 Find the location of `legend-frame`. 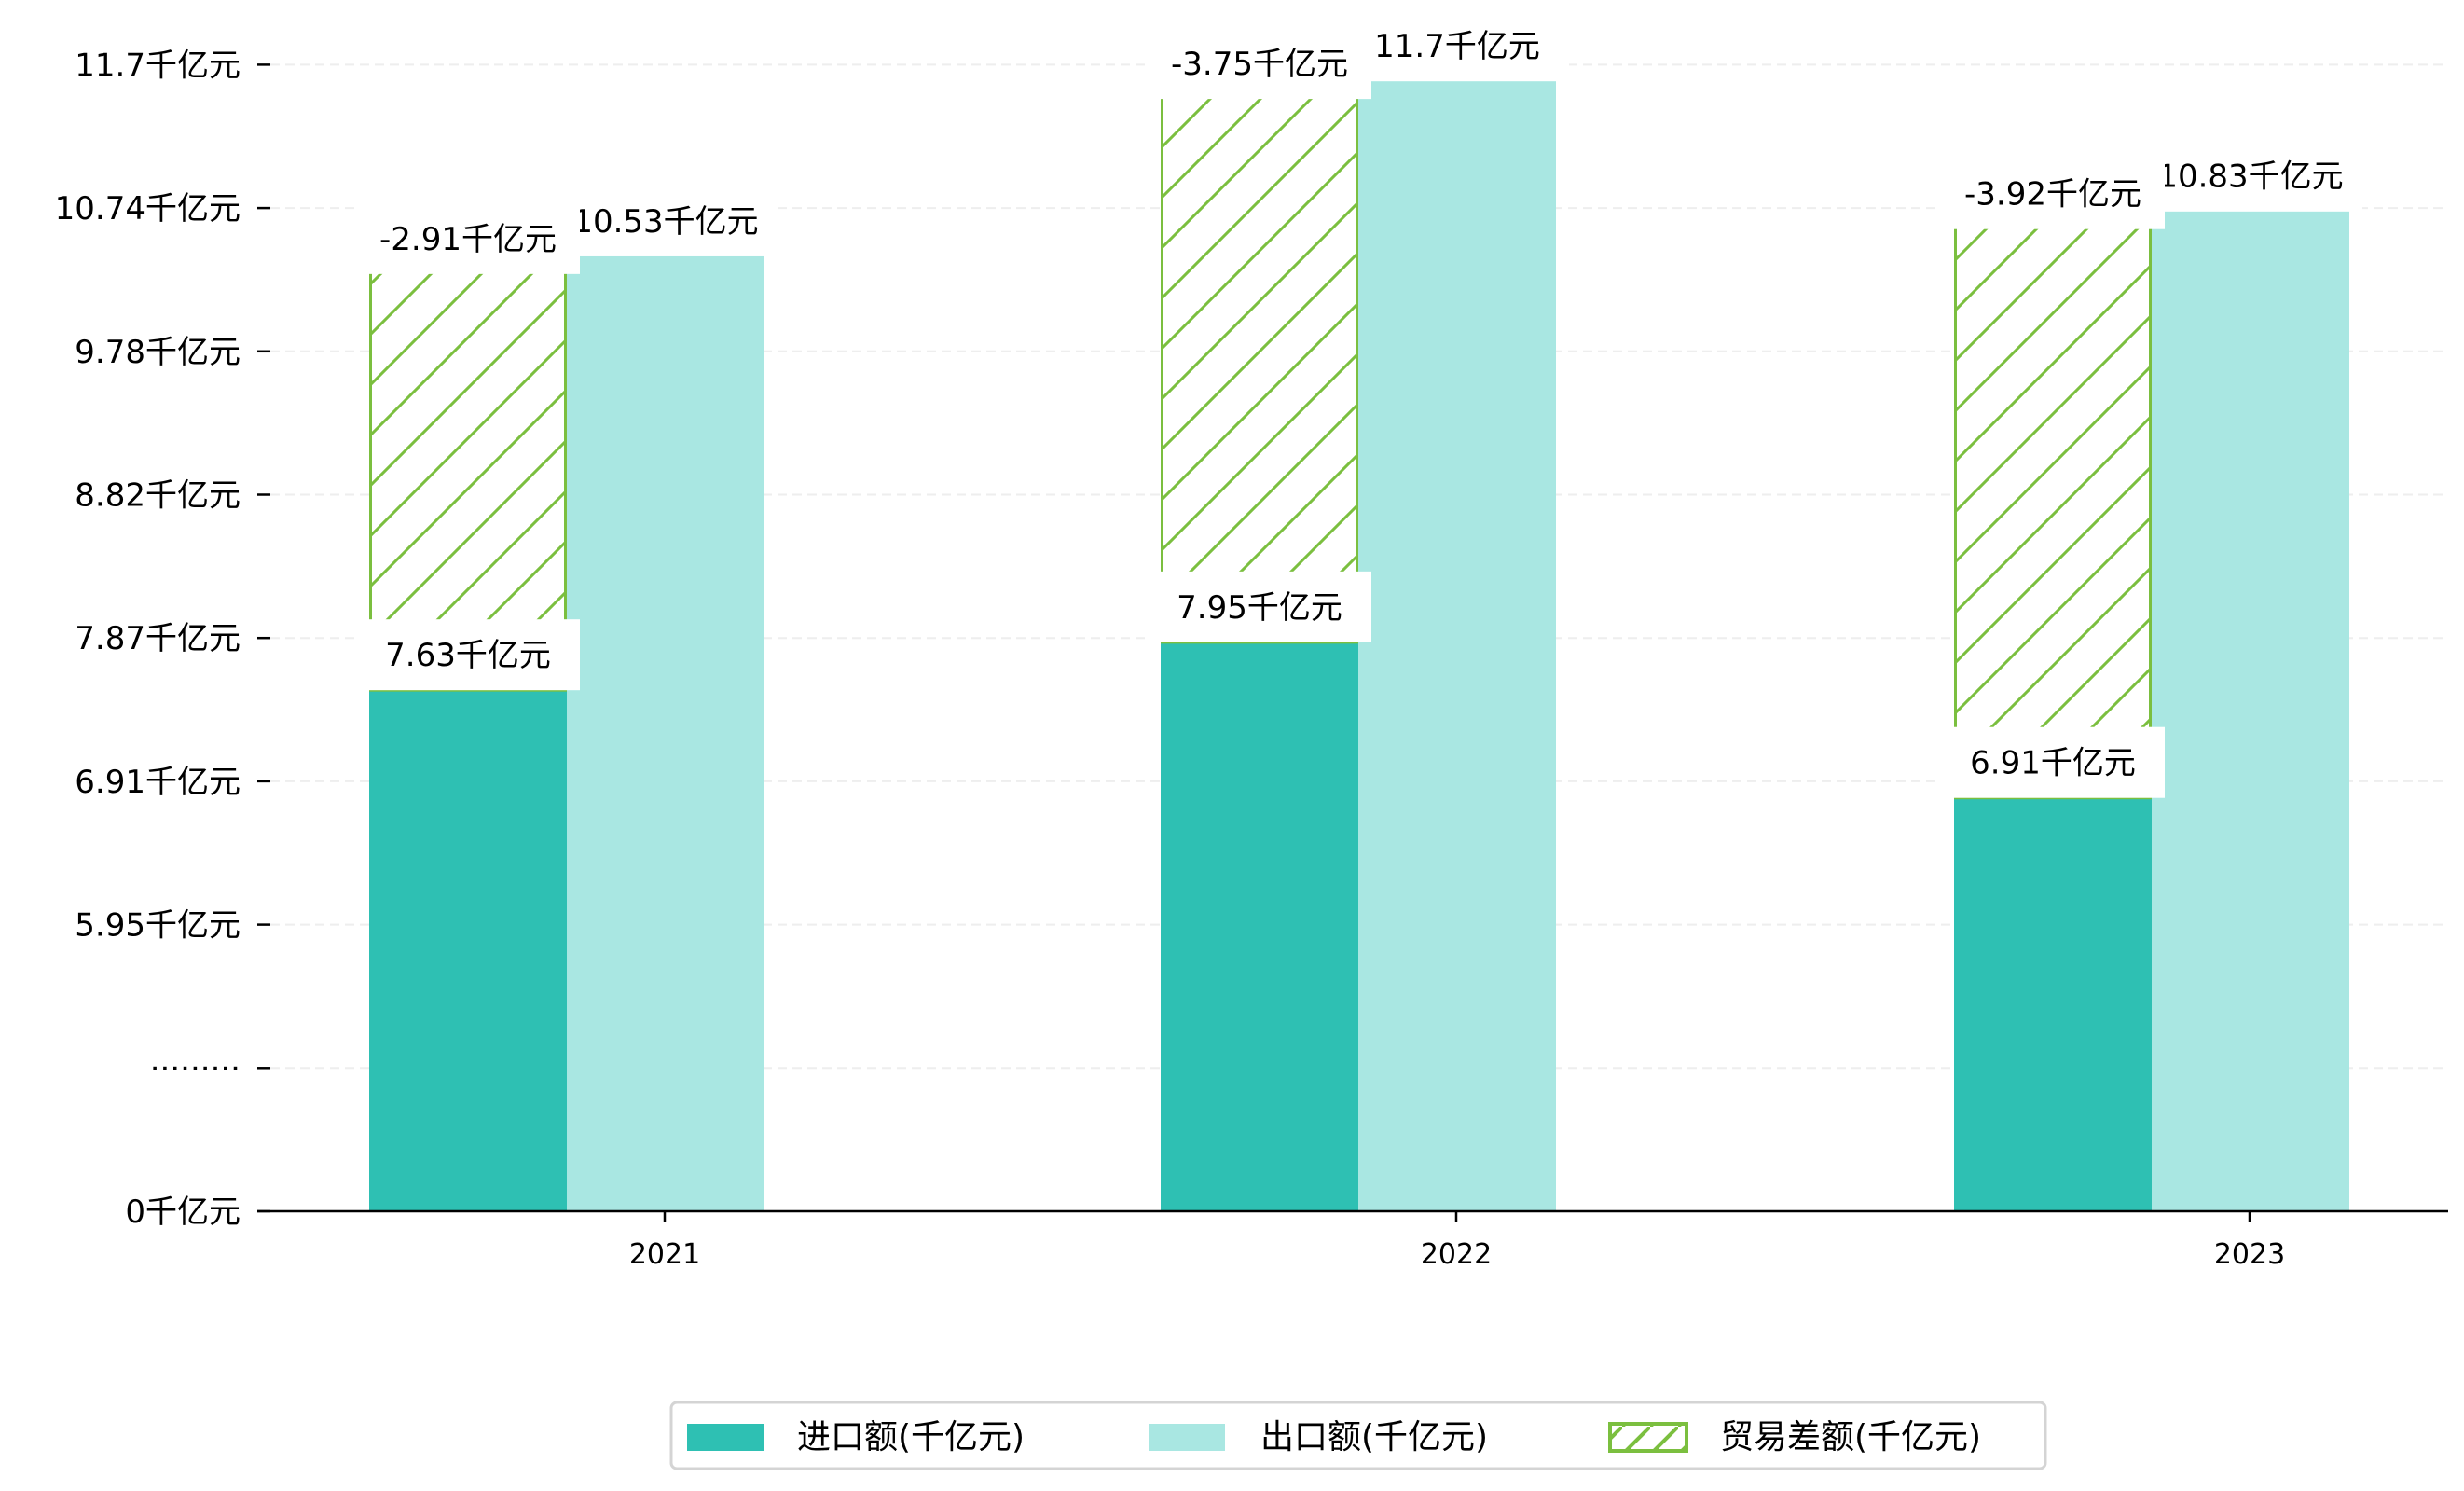

legend-frame is located at coordinates (1358, 1435).